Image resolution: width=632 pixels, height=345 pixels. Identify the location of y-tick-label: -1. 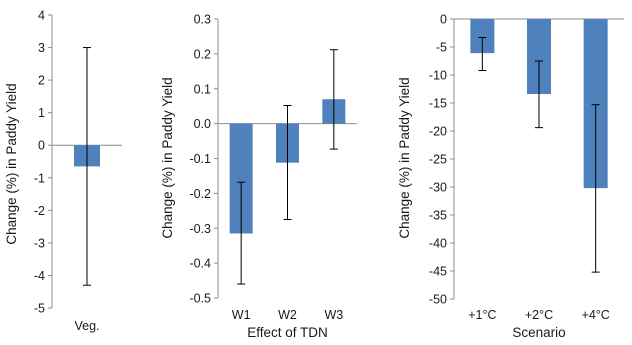
(39, 178).